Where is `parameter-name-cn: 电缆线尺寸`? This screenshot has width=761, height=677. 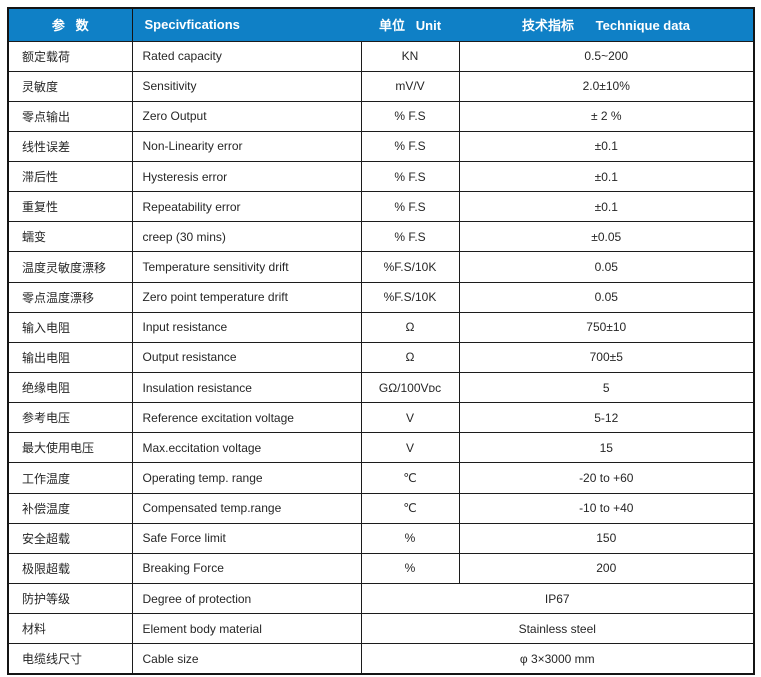
parameter-name-cn: 电缆线尺寸 is located at coordinates (70, 659).